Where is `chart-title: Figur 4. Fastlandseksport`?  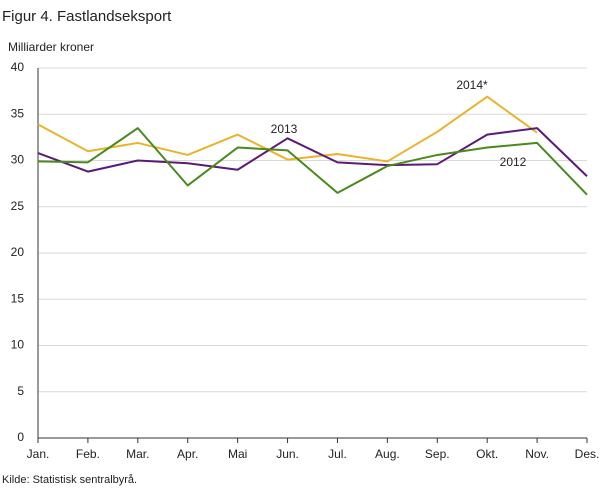 chart-title: Figur 4. Fastlandseksport is located at coordinates (87, 16).